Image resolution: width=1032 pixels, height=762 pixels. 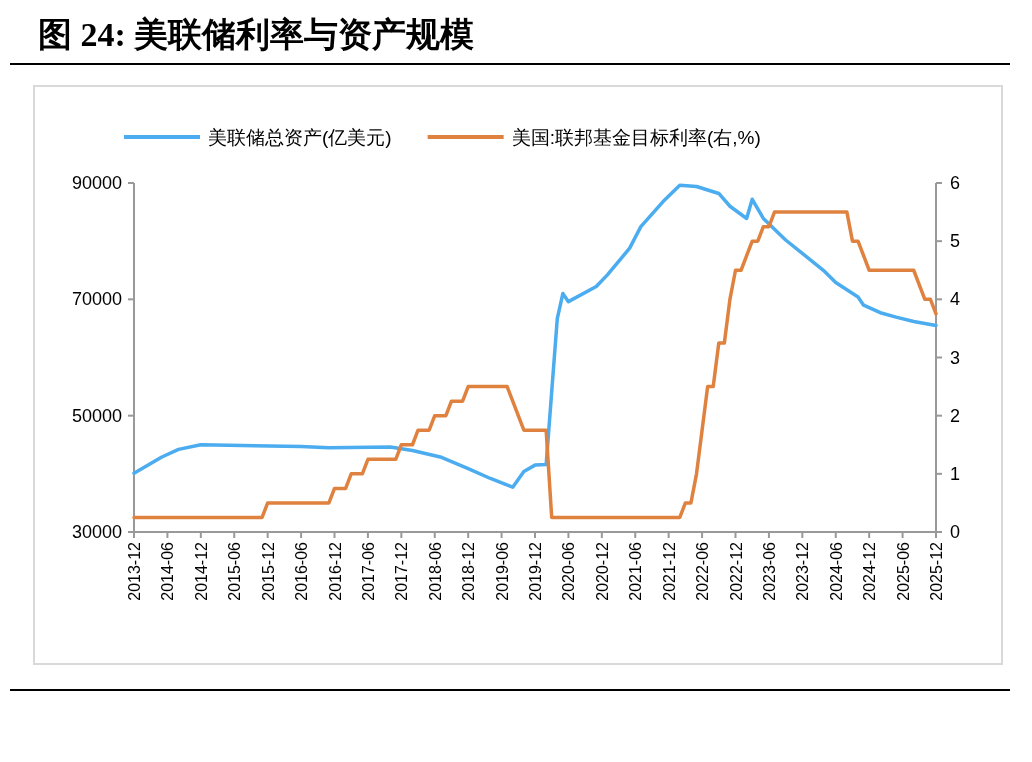 What do you see at coordinates (870, 571) in the screenshot?
I see `x-tick-label: 2024-12` at bounding box center [870, 571].